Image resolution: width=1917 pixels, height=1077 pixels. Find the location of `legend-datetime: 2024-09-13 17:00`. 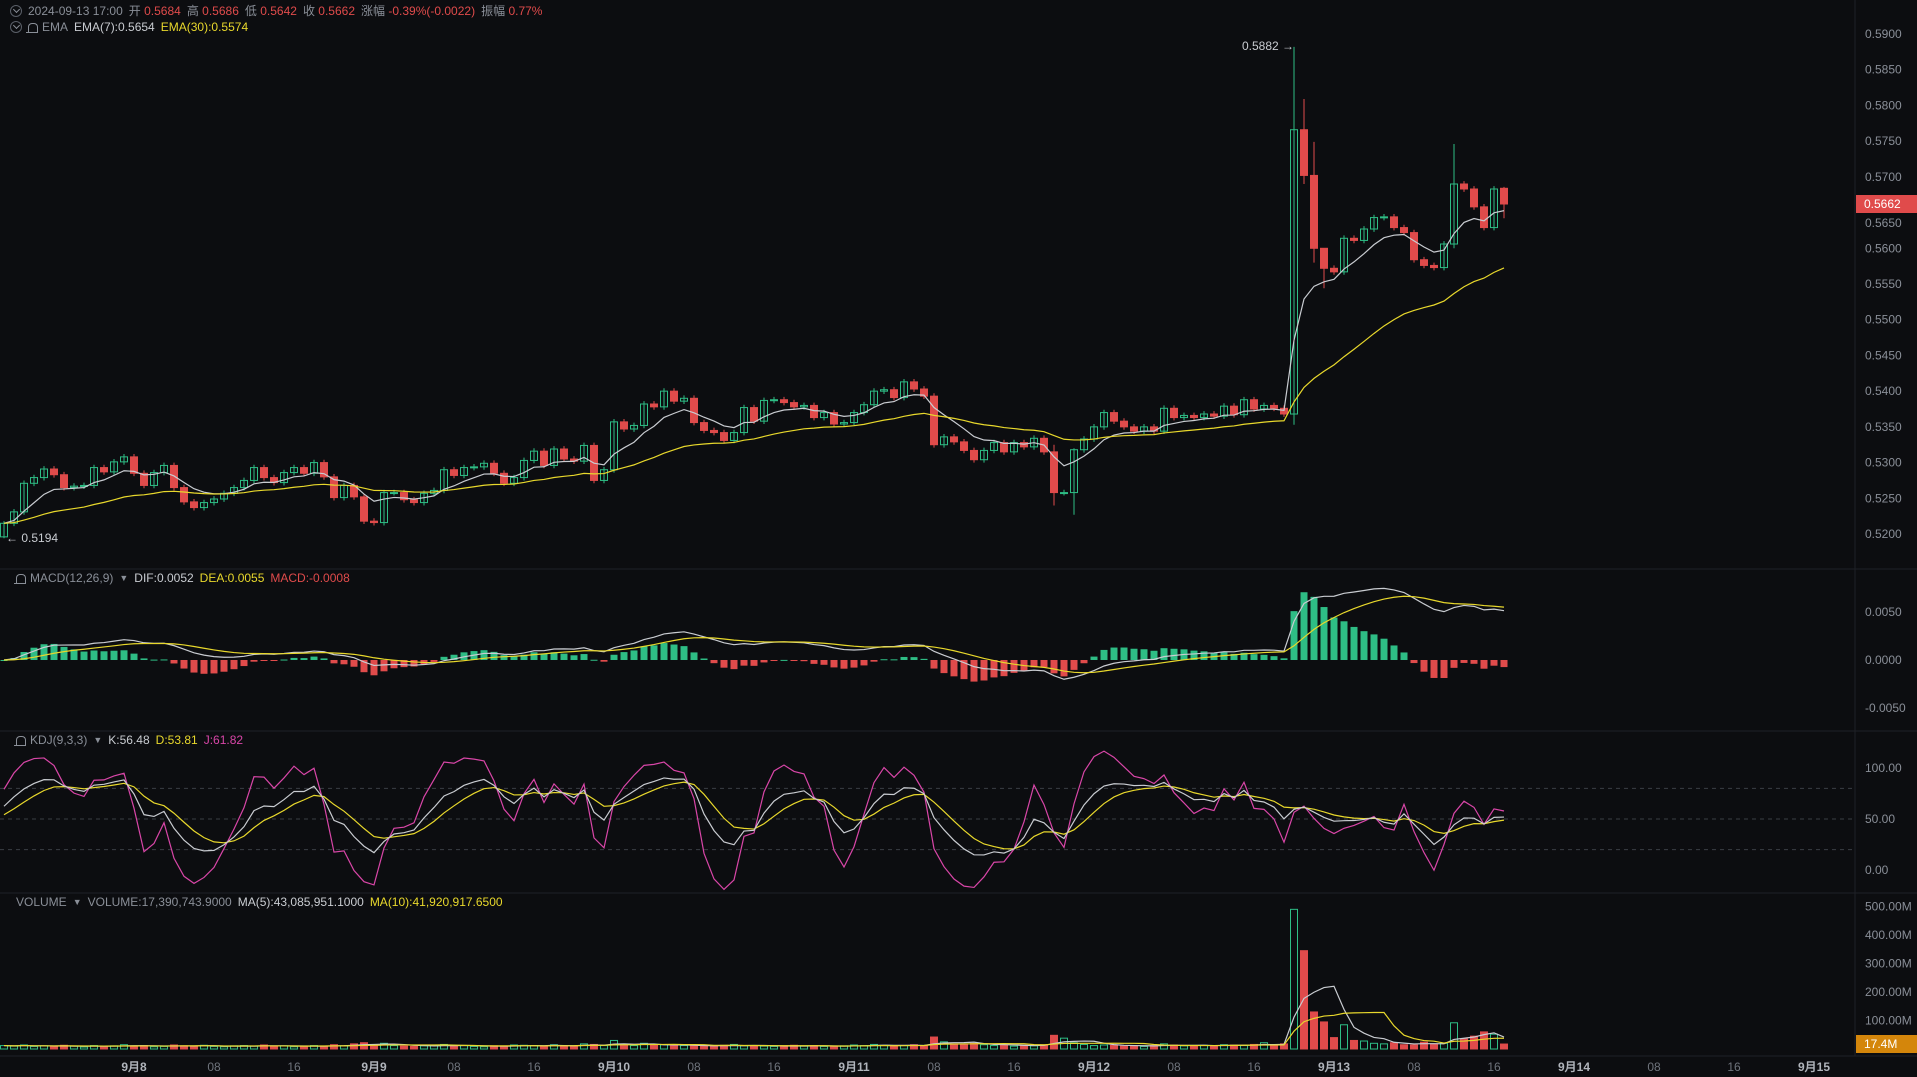

legend-datetime: 2024-09-13 17:00 is located at coordinates (75, 10).